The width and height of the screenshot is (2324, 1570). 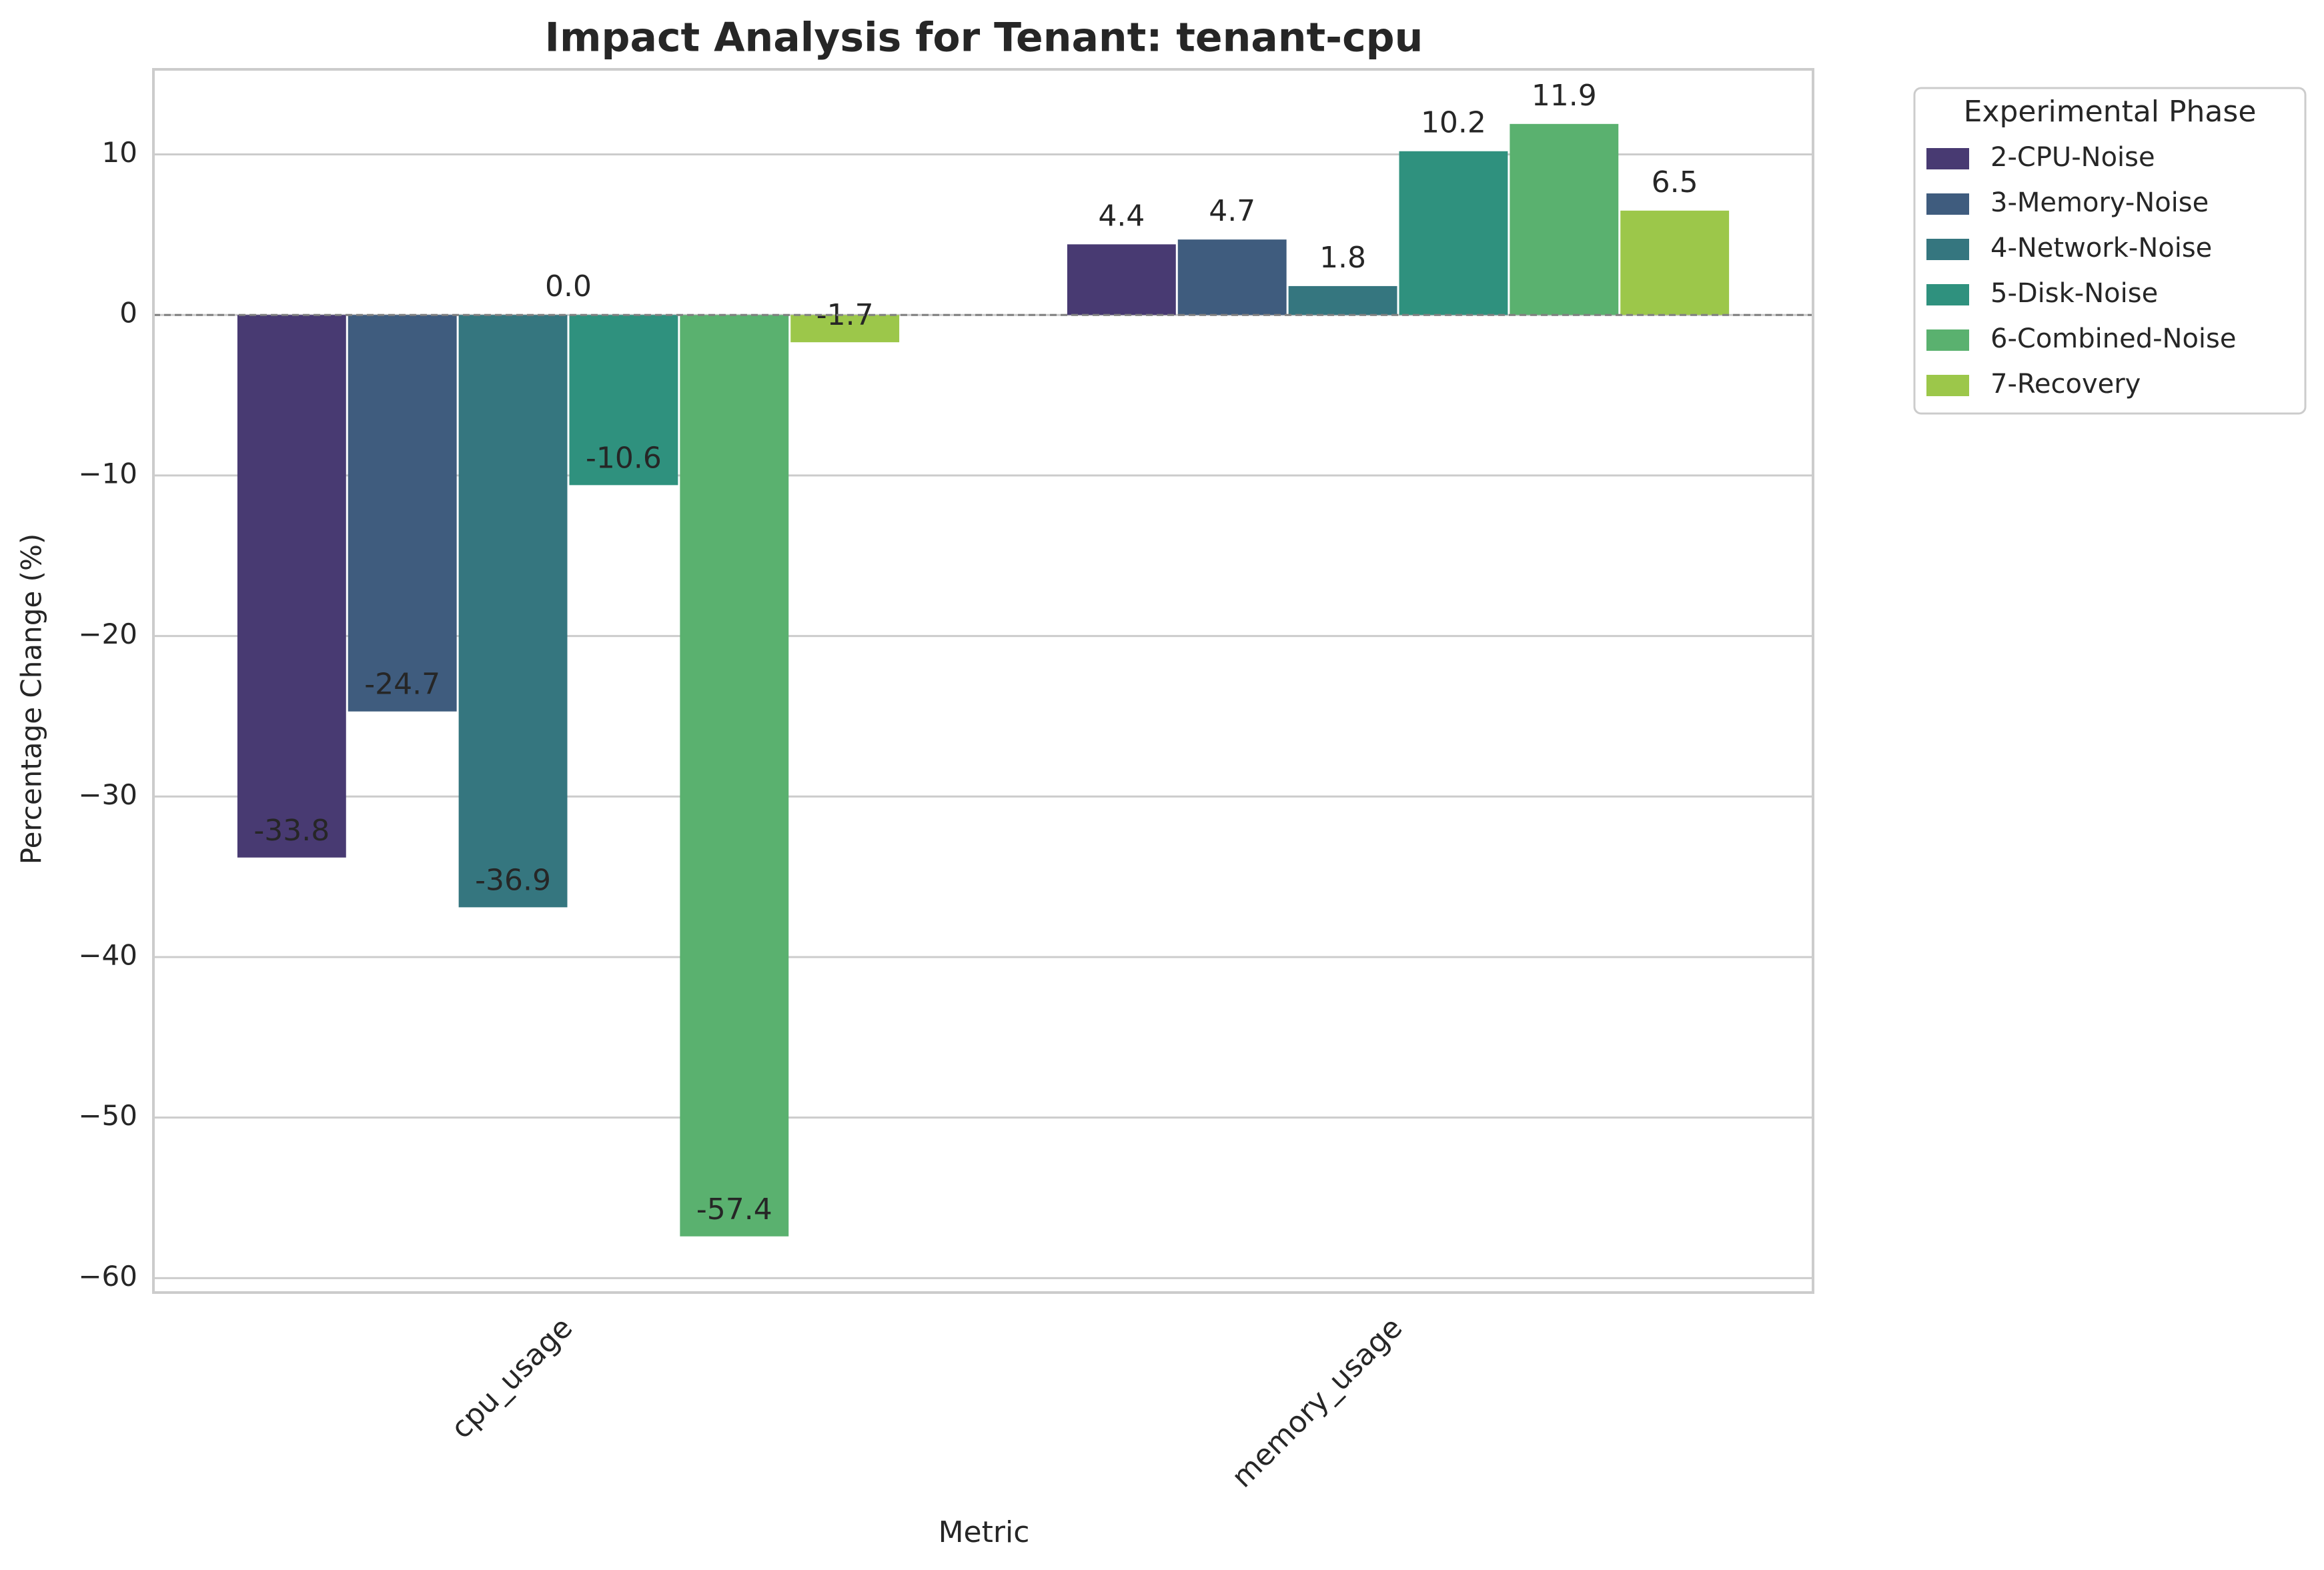 What do you see at coordinates (1232, 211) in the screenshot?
I see `data-label: 4.7` at bounding box center [1232, 211].